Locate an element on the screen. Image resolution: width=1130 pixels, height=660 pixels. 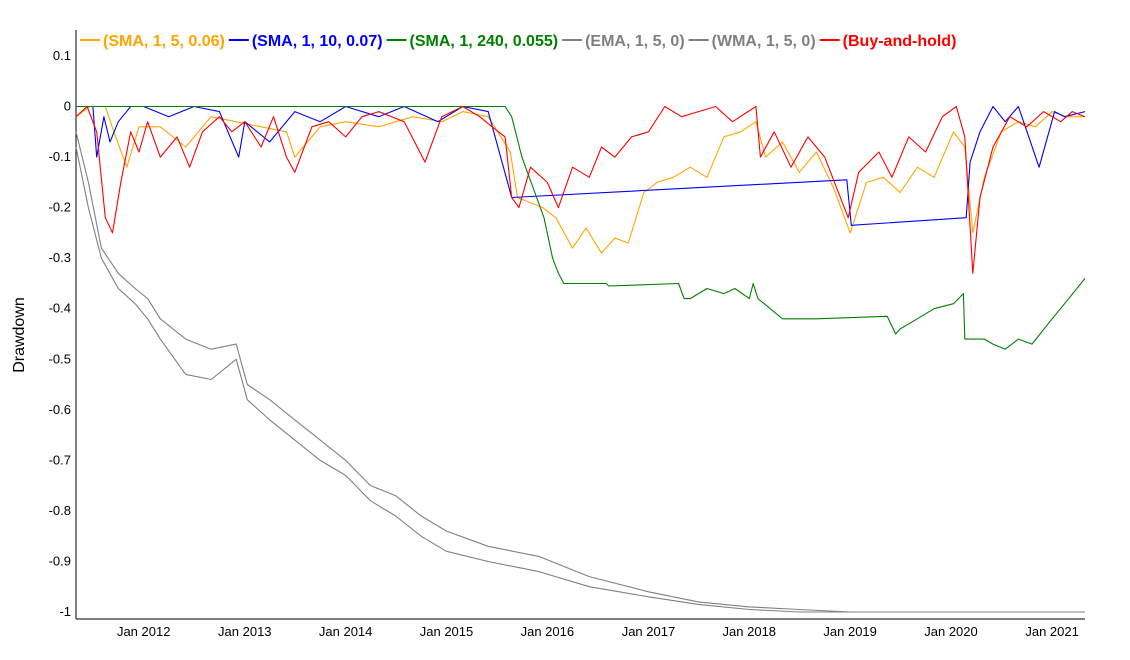
y-tick-label: -0.5 is located at coordinates (60, 358).